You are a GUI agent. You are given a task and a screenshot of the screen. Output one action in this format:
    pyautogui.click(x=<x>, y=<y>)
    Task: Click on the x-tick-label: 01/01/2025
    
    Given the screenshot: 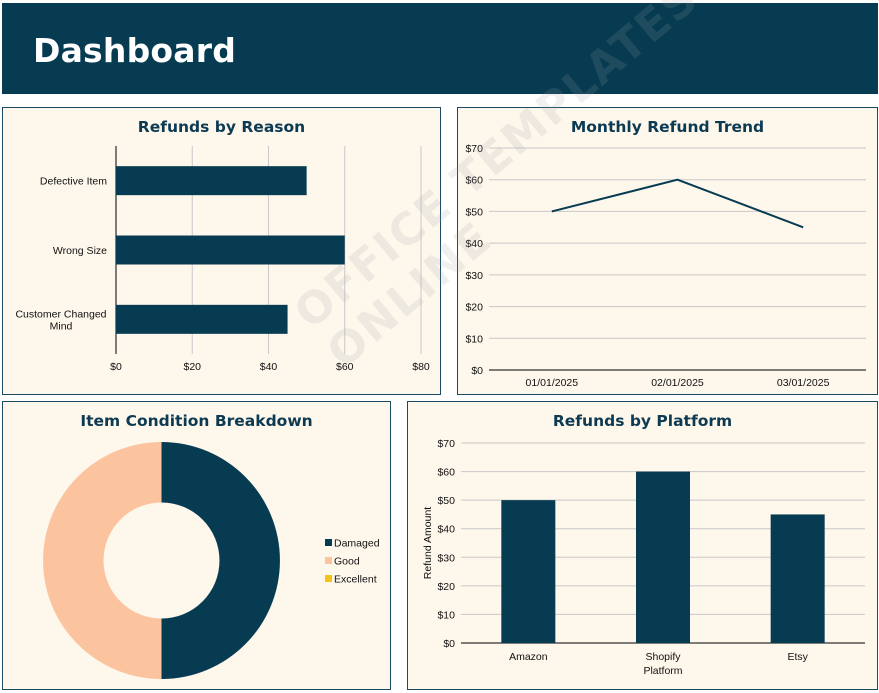 What is the action you would take?
    pyautogui.click(x=552, y=383)
    